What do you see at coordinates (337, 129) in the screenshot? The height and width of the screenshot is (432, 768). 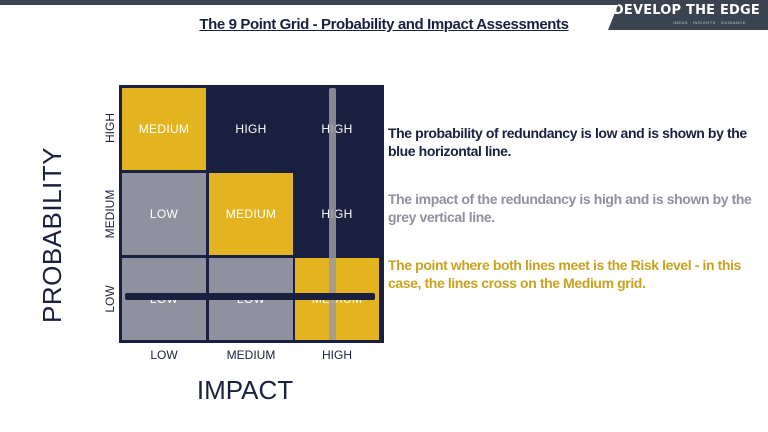 I see `cell-high-high: HIGH` at bounding box center [337, 129].